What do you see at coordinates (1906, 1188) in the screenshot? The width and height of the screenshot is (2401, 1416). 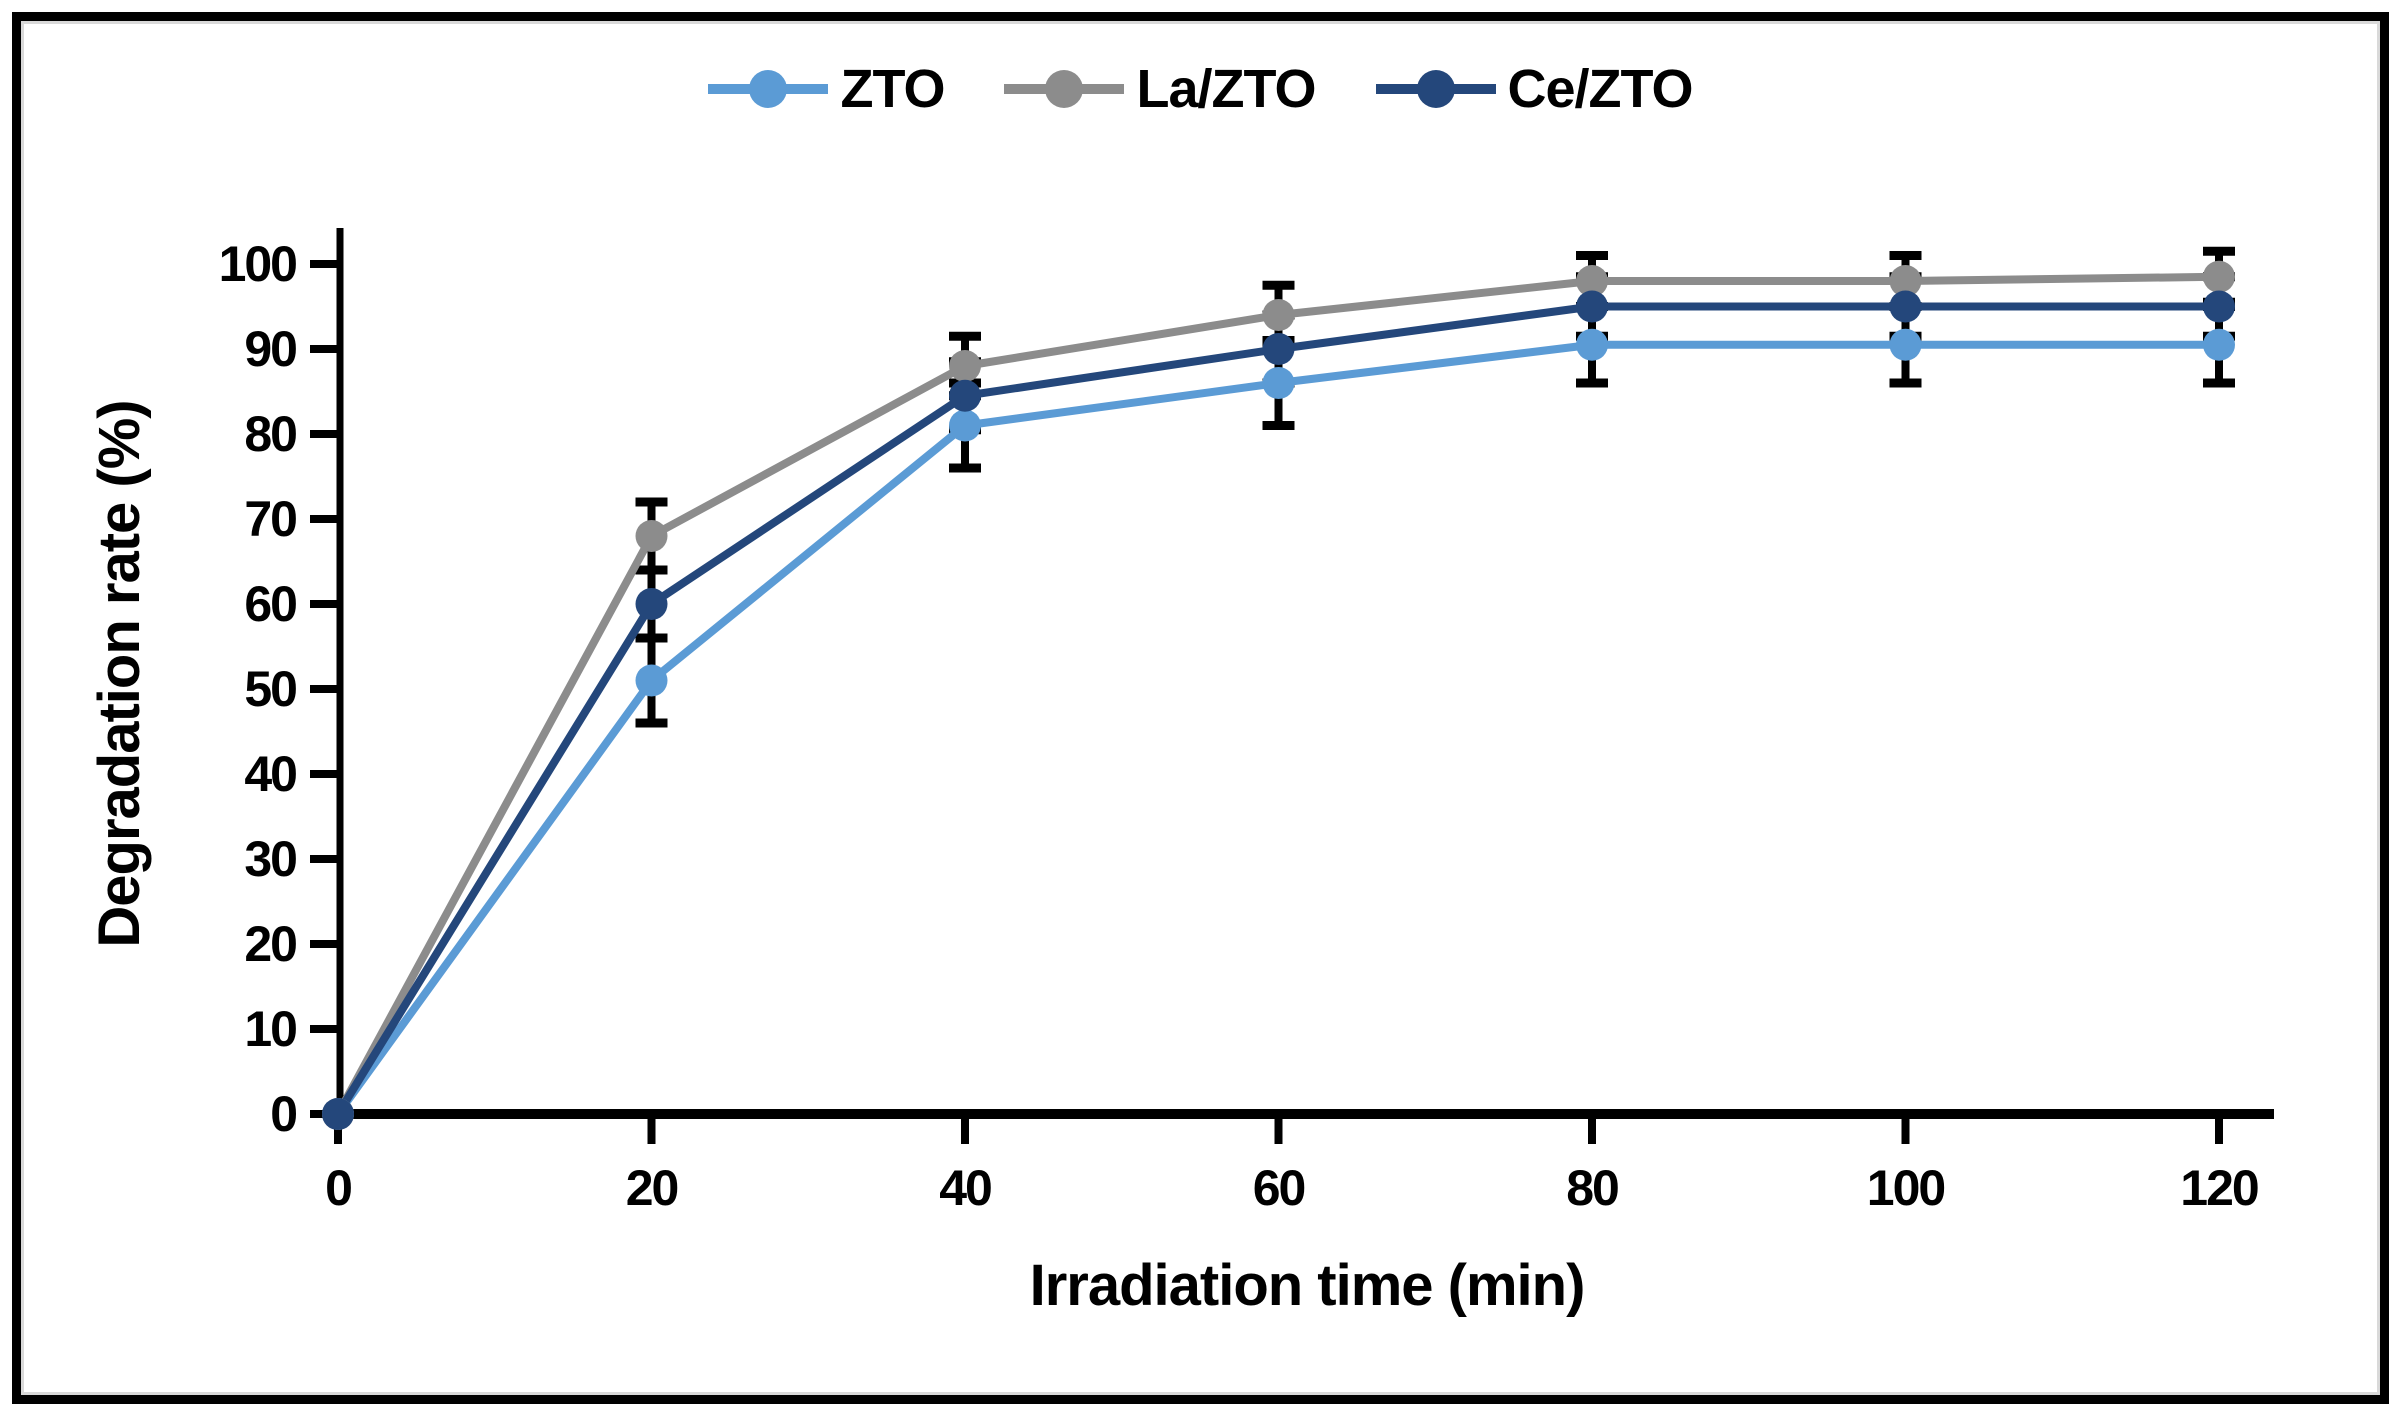 I see `x-tick-label: 100` at bounding box center [1906, 1188].